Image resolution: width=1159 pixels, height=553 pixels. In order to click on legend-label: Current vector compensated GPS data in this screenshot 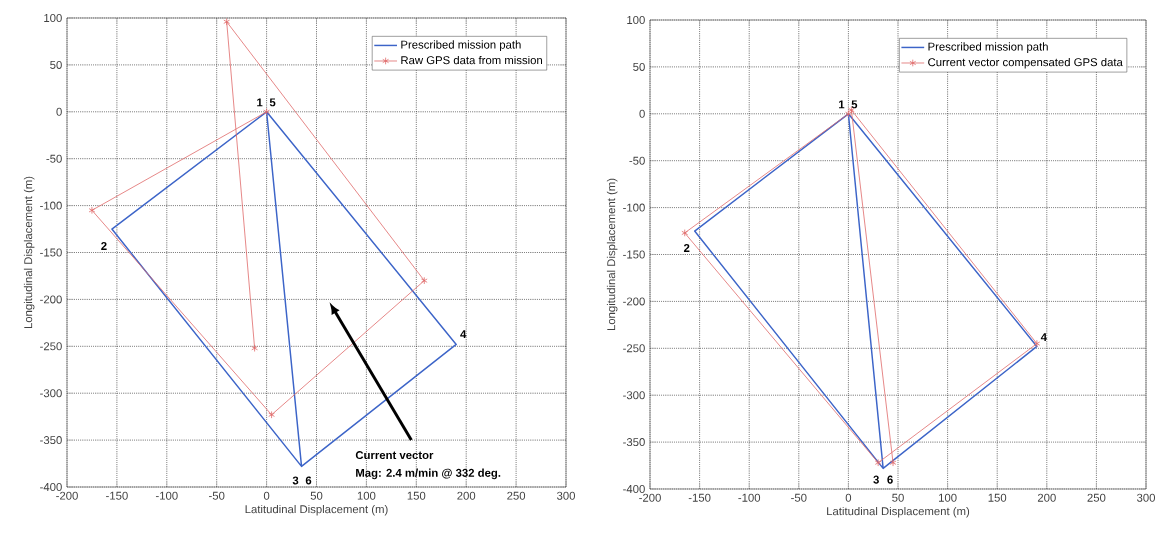, I will do `click(1025, 63)`.